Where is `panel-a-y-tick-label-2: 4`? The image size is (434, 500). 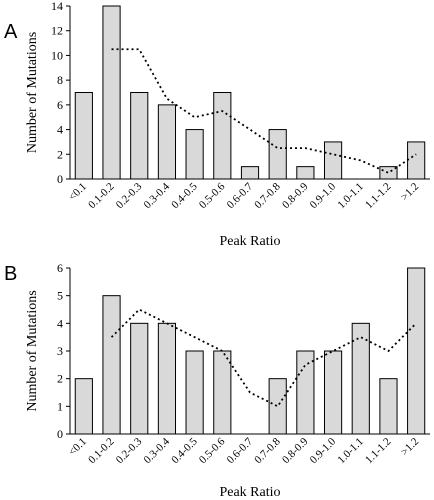
panel-a-y-tick-label-2: 4 is located at coordinates (60, 130).